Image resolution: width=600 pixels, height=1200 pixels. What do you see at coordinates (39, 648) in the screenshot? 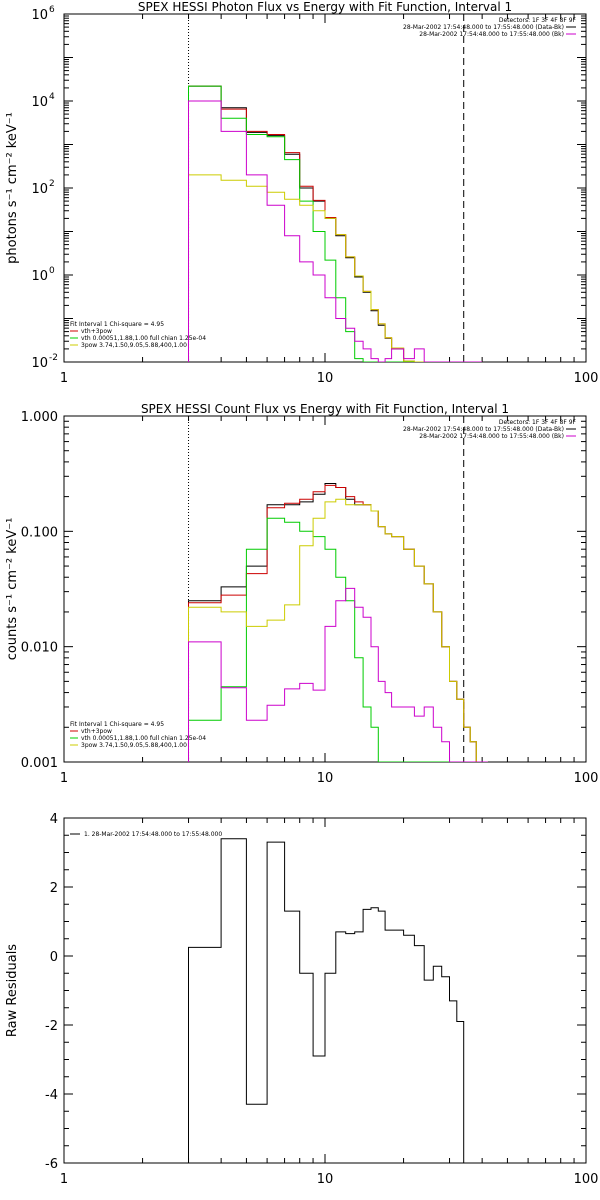
I see `y-tick-label: 0.010` at bounding box center [39, 648].